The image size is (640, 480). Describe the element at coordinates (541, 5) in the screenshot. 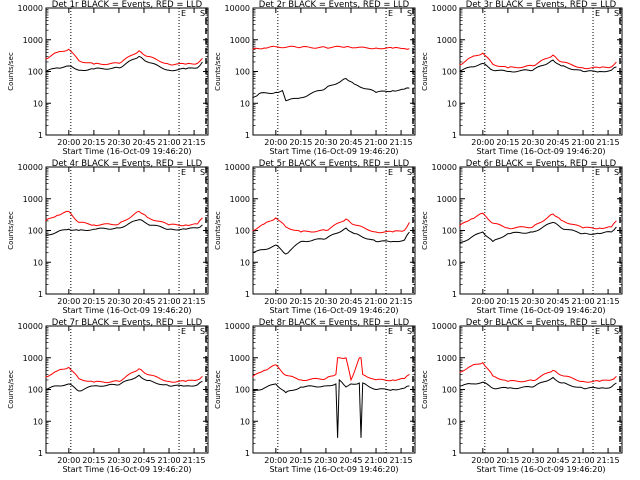

I see `chart-title: Det 3r BLACK = Events, RED = LLD` at that location.